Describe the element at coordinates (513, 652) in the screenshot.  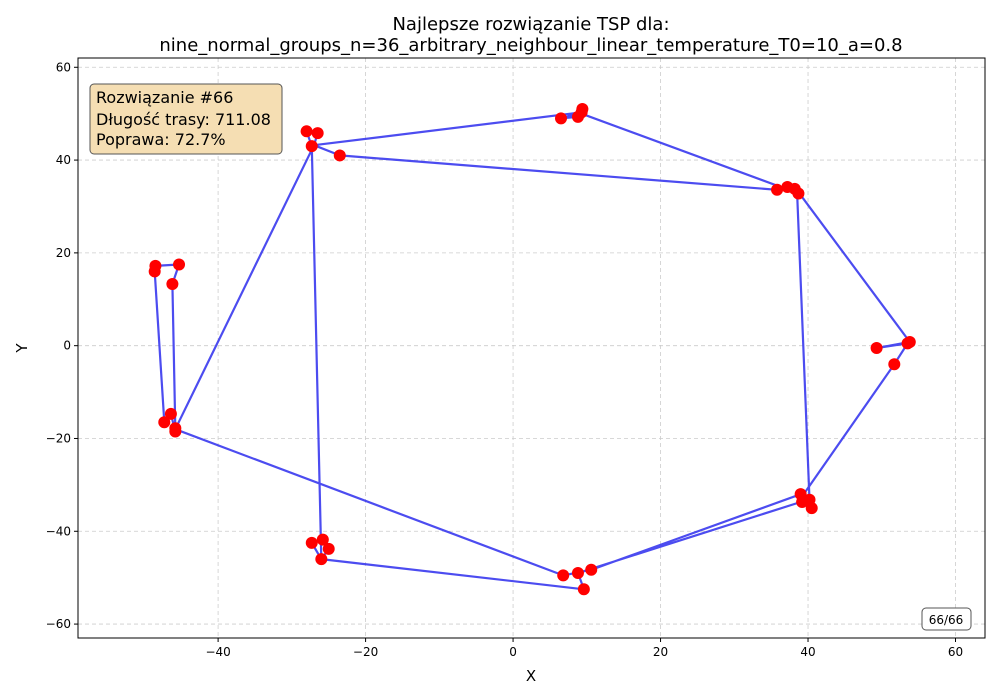
I see `x-tick-label: 0` at that location.